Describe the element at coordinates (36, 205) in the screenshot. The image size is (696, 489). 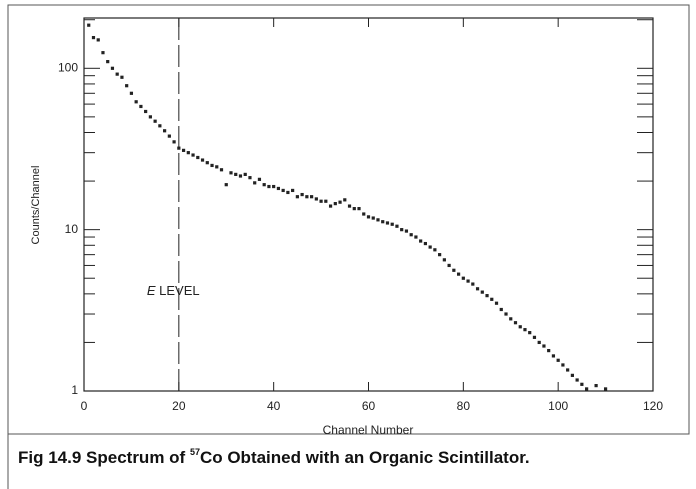
I see `y-axis-label: Counts/Channel` at that location.